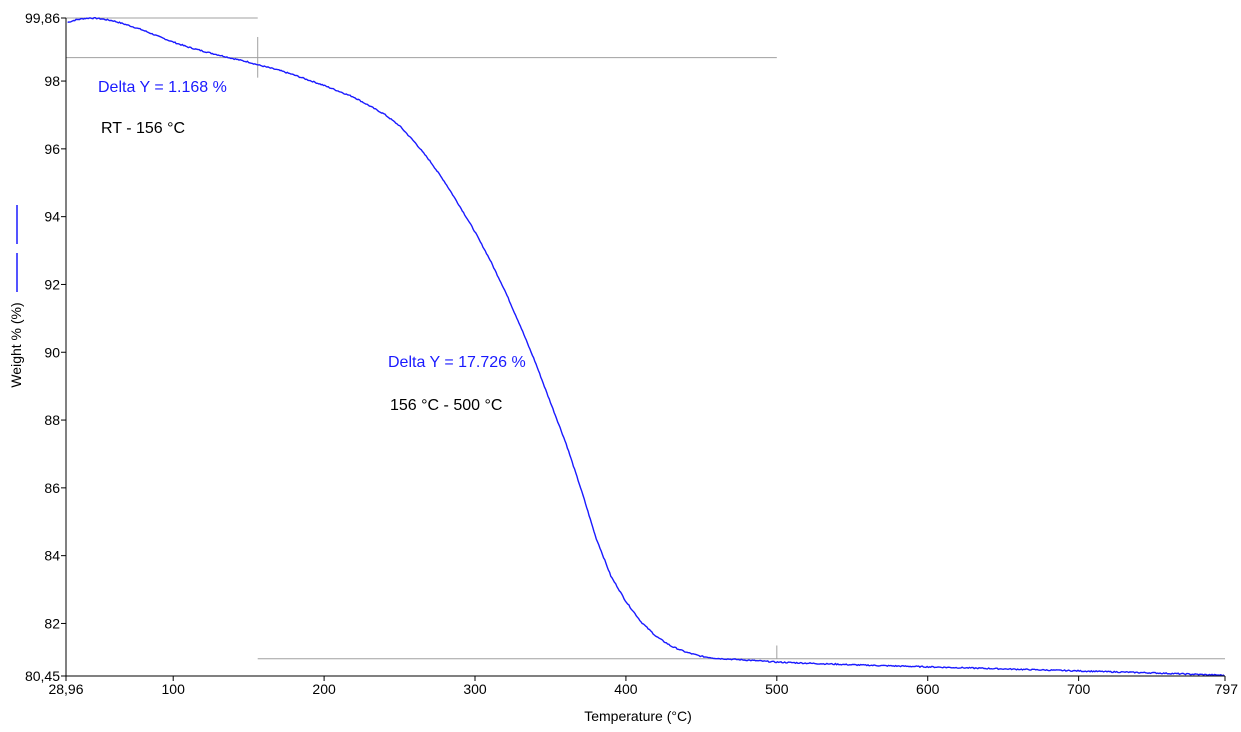  Describe the element at coordinates (42, 18) in the screenshot. I see `y-tick-label-10: 99,86` at that location.